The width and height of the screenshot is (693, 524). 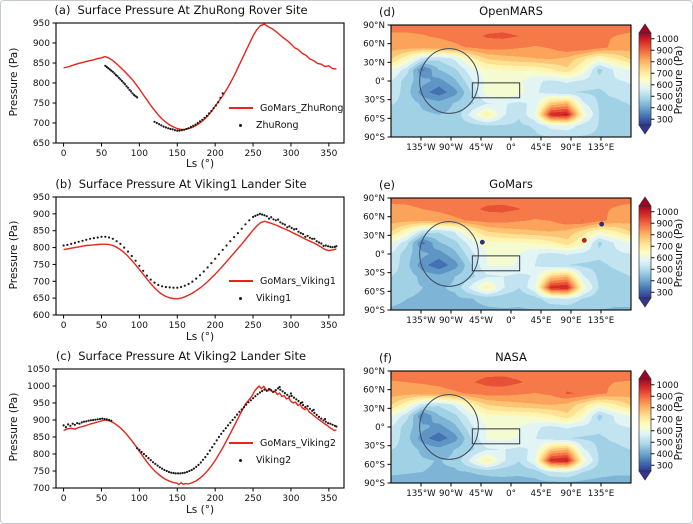 What do you see at coordinates (252, 154) in the screenshot?
I see `svg-text: 250` at bounding box center [252, 154].